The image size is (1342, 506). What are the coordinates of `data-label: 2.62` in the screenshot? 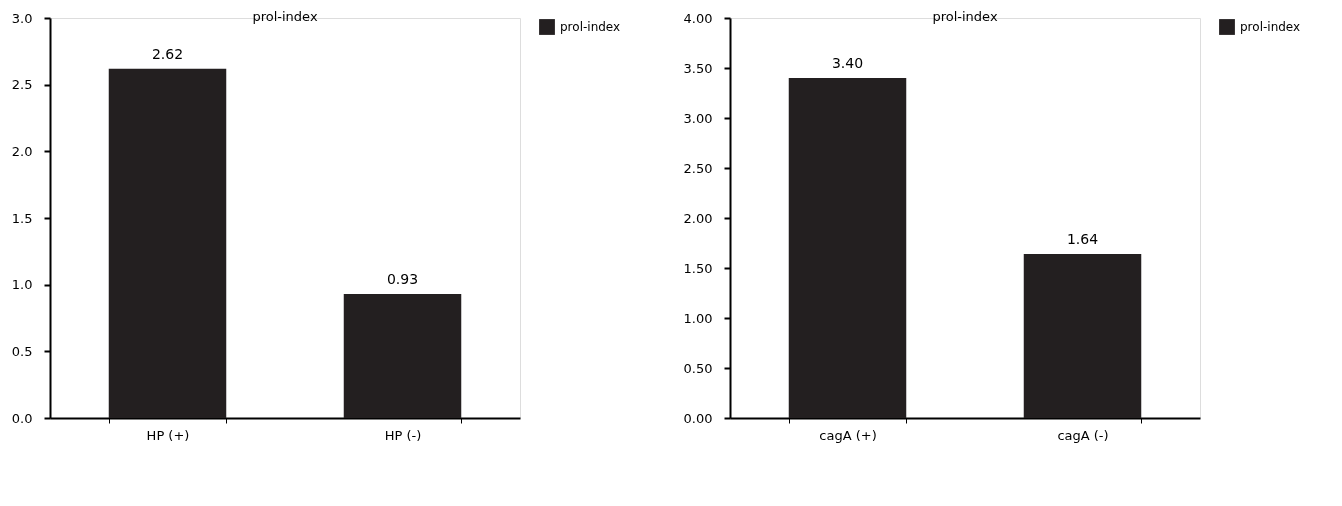 It's located at (167, 53).